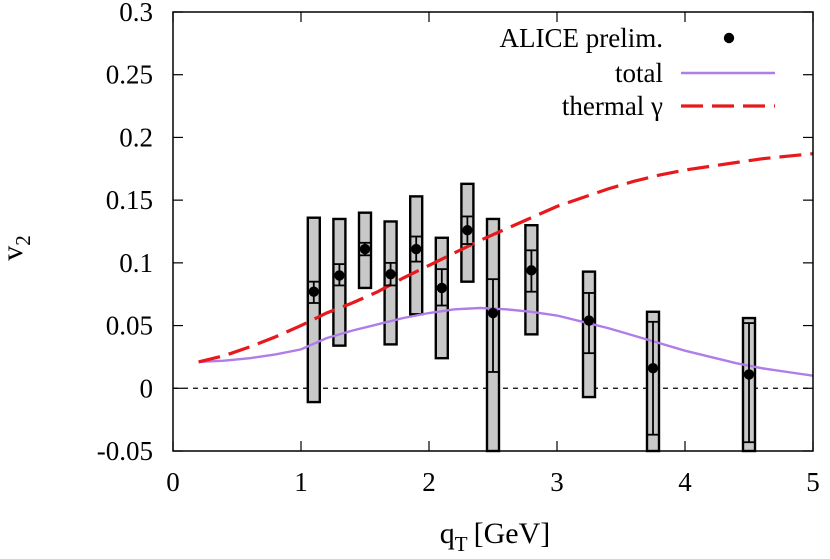 The height and width of the screenshot is (559, 830). What do you see at coordinates (447, 533) in the screenshot?
I see `x-axis-title-main: q` at bounding box center [447, 533].